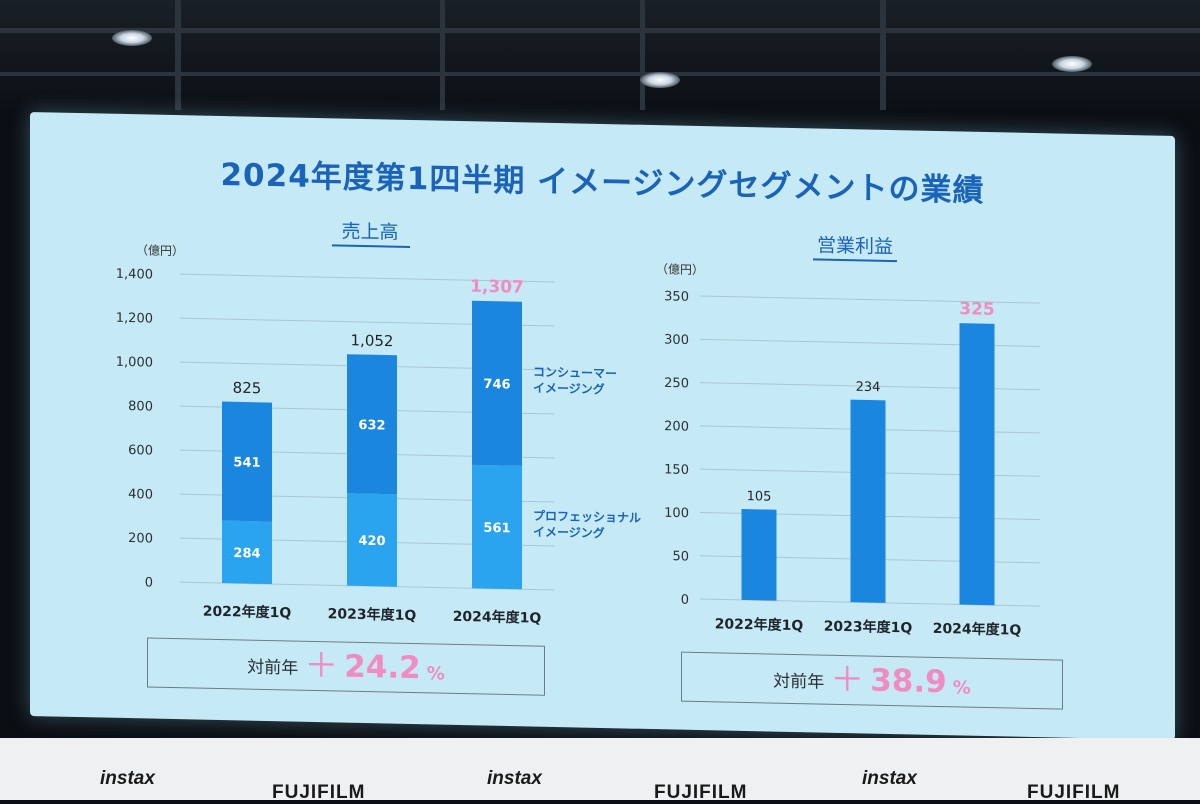 The width and height of the screenshot is (1200, 804). What do you see at coordinates (587, 516) in the screenshot?
I see `legend-professional-imaging: プロフェッショナル` at bounding box center [587, 516].